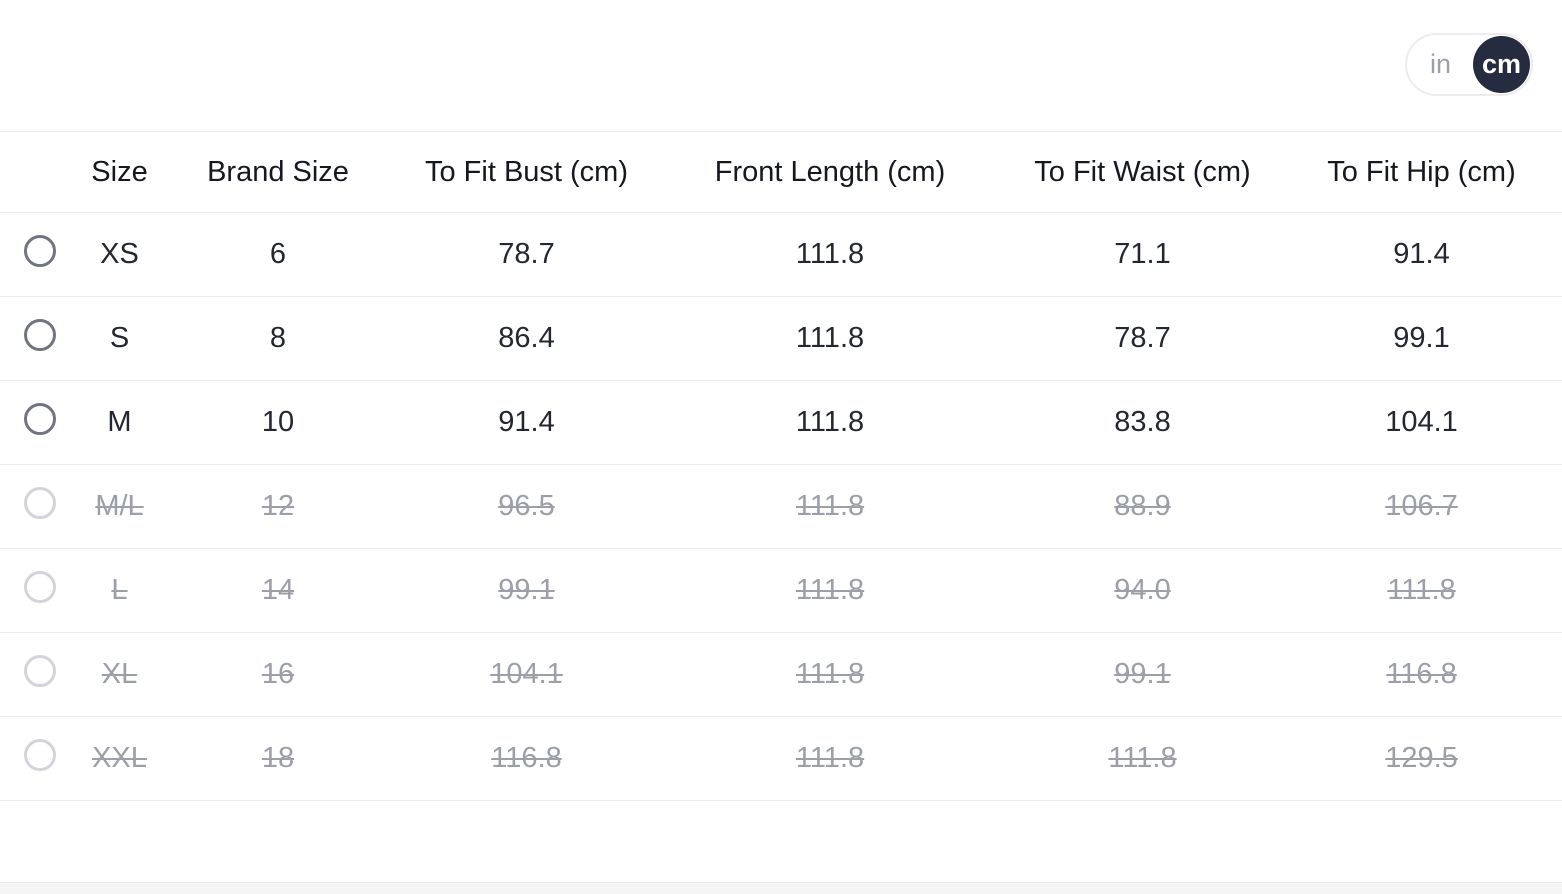 The height and width of the screenshot is (894, 1562). What do you see at coordinates (1440, 64) in the screenshot?
I see `unit-option-in: in` at bounding box center [1440, 64].